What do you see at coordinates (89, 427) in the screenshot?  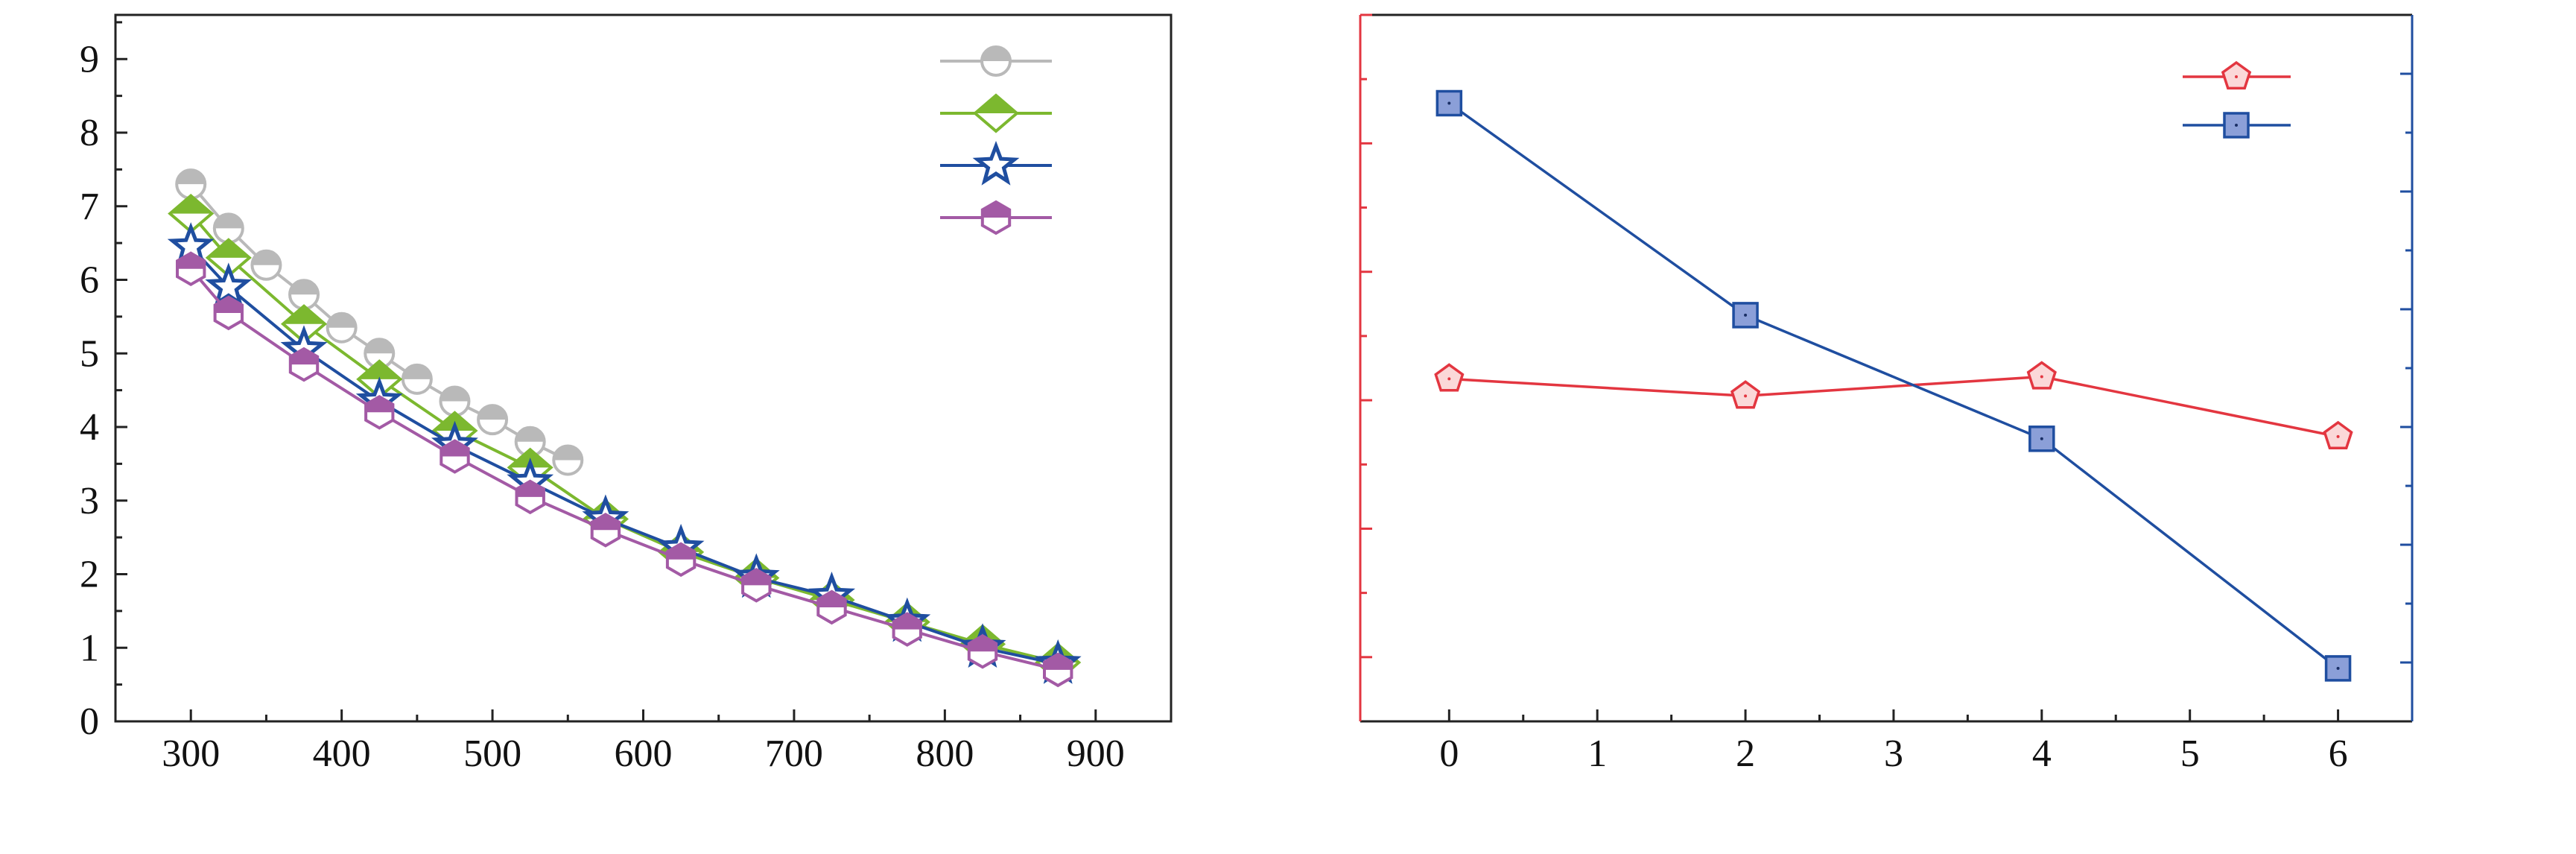 I see `y-tick-label: 4` at bounding box center [89, 427].